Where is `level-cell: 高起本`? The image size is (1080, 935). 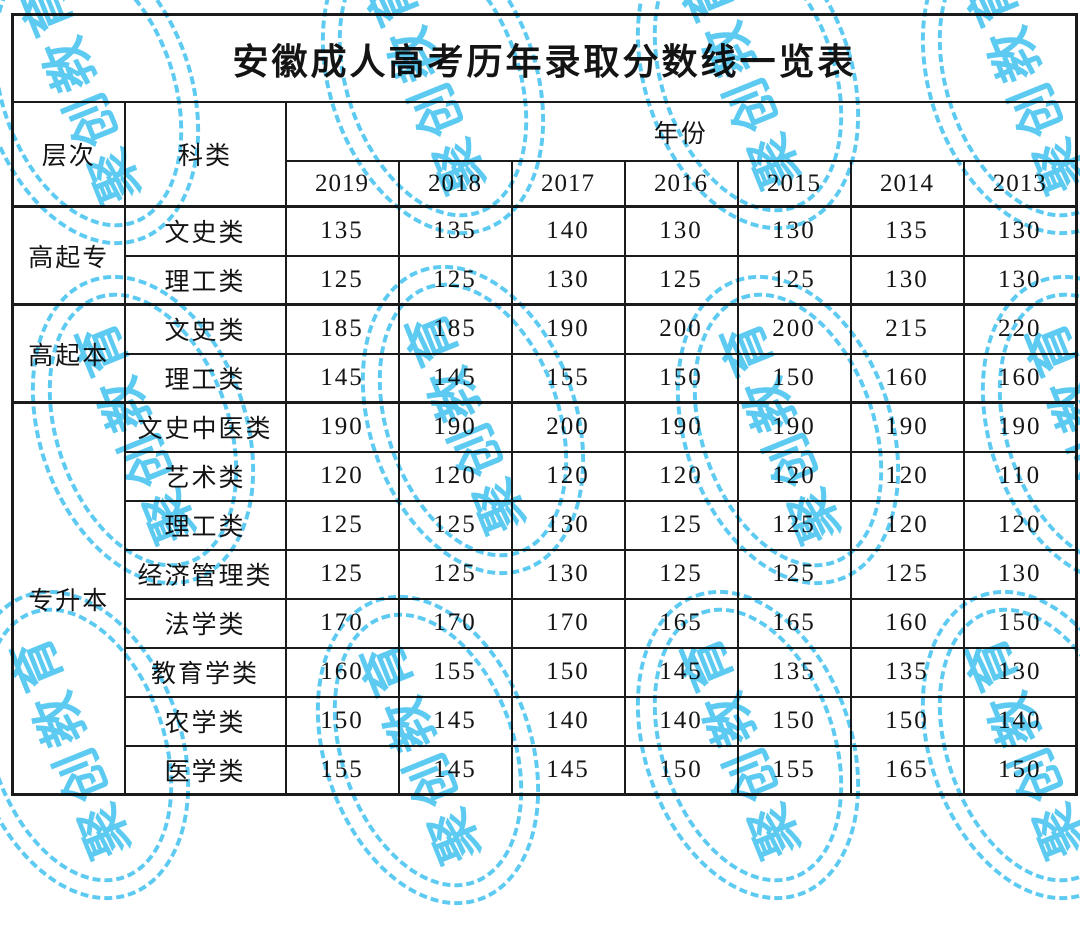
level-cell: 高起本 is located at coordinates (68, 353).